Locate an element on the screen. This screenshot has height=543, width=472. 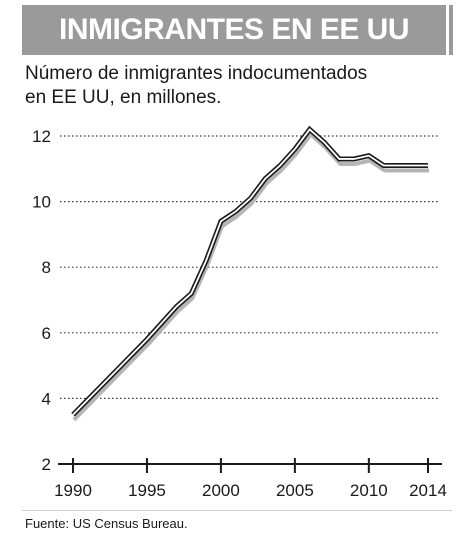
title-banner-accent is located at coordinates (451, 30).